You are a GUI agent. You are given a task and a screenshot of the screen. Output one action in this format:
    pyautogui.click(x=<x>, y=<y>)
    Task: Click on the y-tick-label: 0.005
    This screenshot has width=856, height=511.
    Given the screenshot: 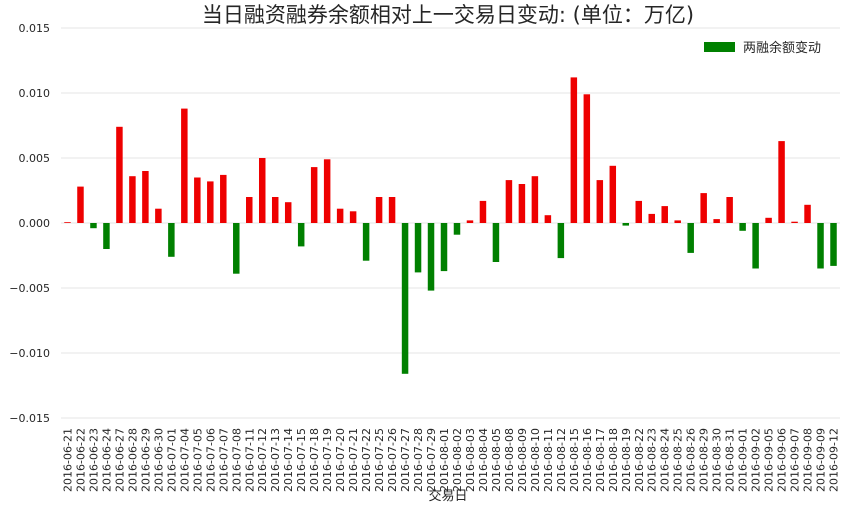 What is the action you would take?
    pyautogui.click(x=35, y=158)
    